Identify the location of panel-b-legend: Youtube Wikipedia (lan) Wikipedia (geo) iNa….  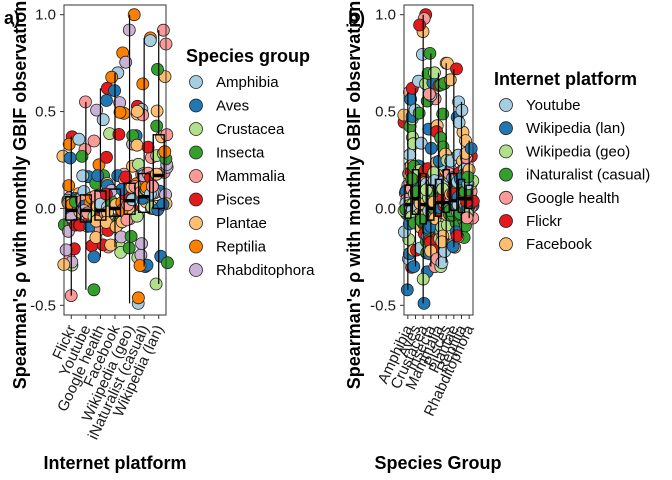
(574, 175).